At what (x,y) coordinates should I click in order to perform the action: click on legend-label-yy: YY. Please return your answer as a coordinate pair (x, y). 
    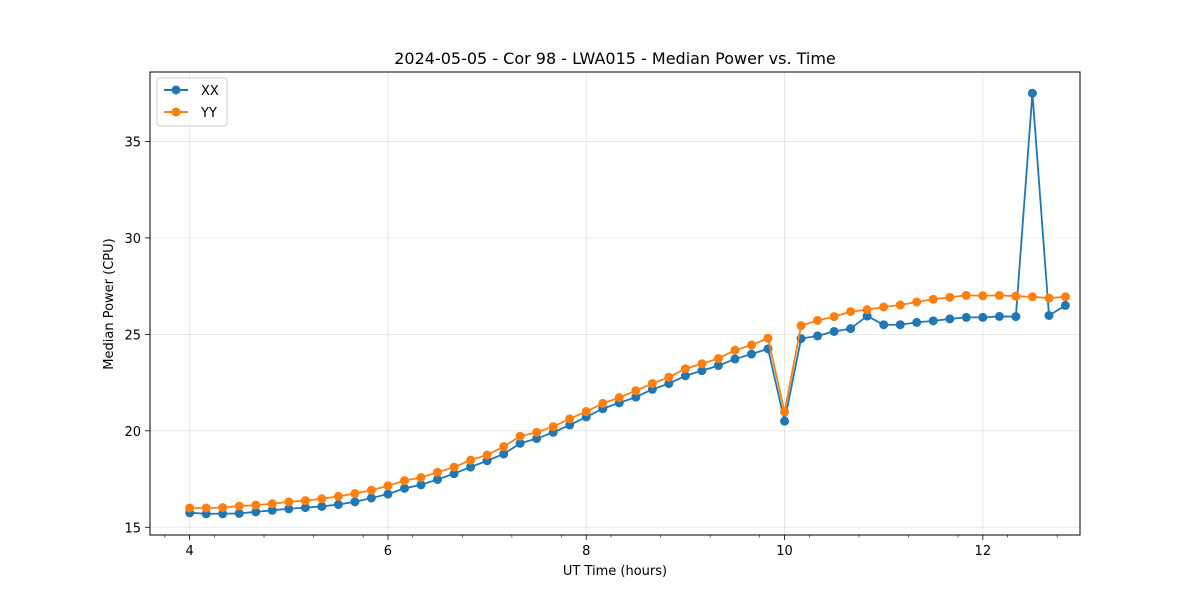
    Looking at the image, I should click on (208, 113).